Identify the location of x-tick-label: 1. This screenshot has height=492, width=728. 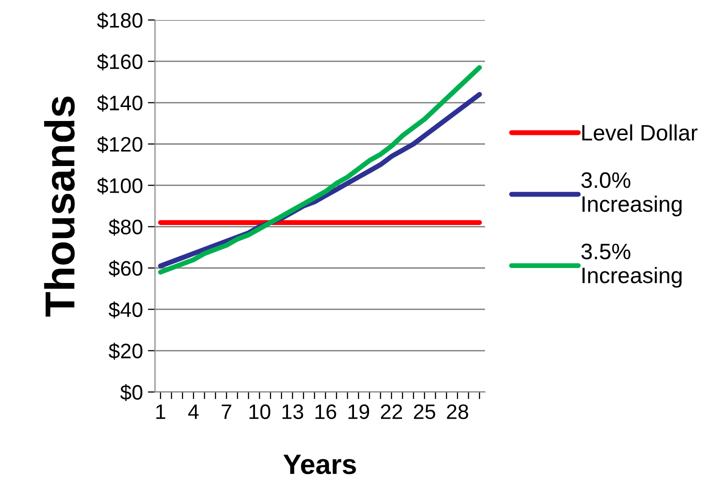
(161, 411).